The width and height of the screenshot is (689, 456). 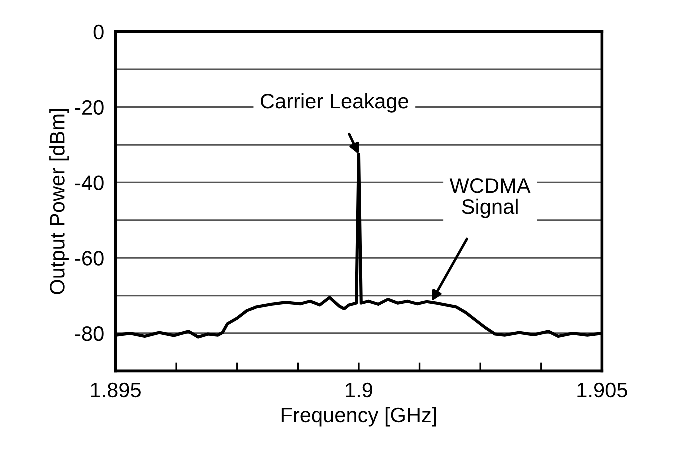 What do you see at coordinates (89, 334) in the screenshot?
I see `y-tick-label: -80` at bounding box center [89, 334].